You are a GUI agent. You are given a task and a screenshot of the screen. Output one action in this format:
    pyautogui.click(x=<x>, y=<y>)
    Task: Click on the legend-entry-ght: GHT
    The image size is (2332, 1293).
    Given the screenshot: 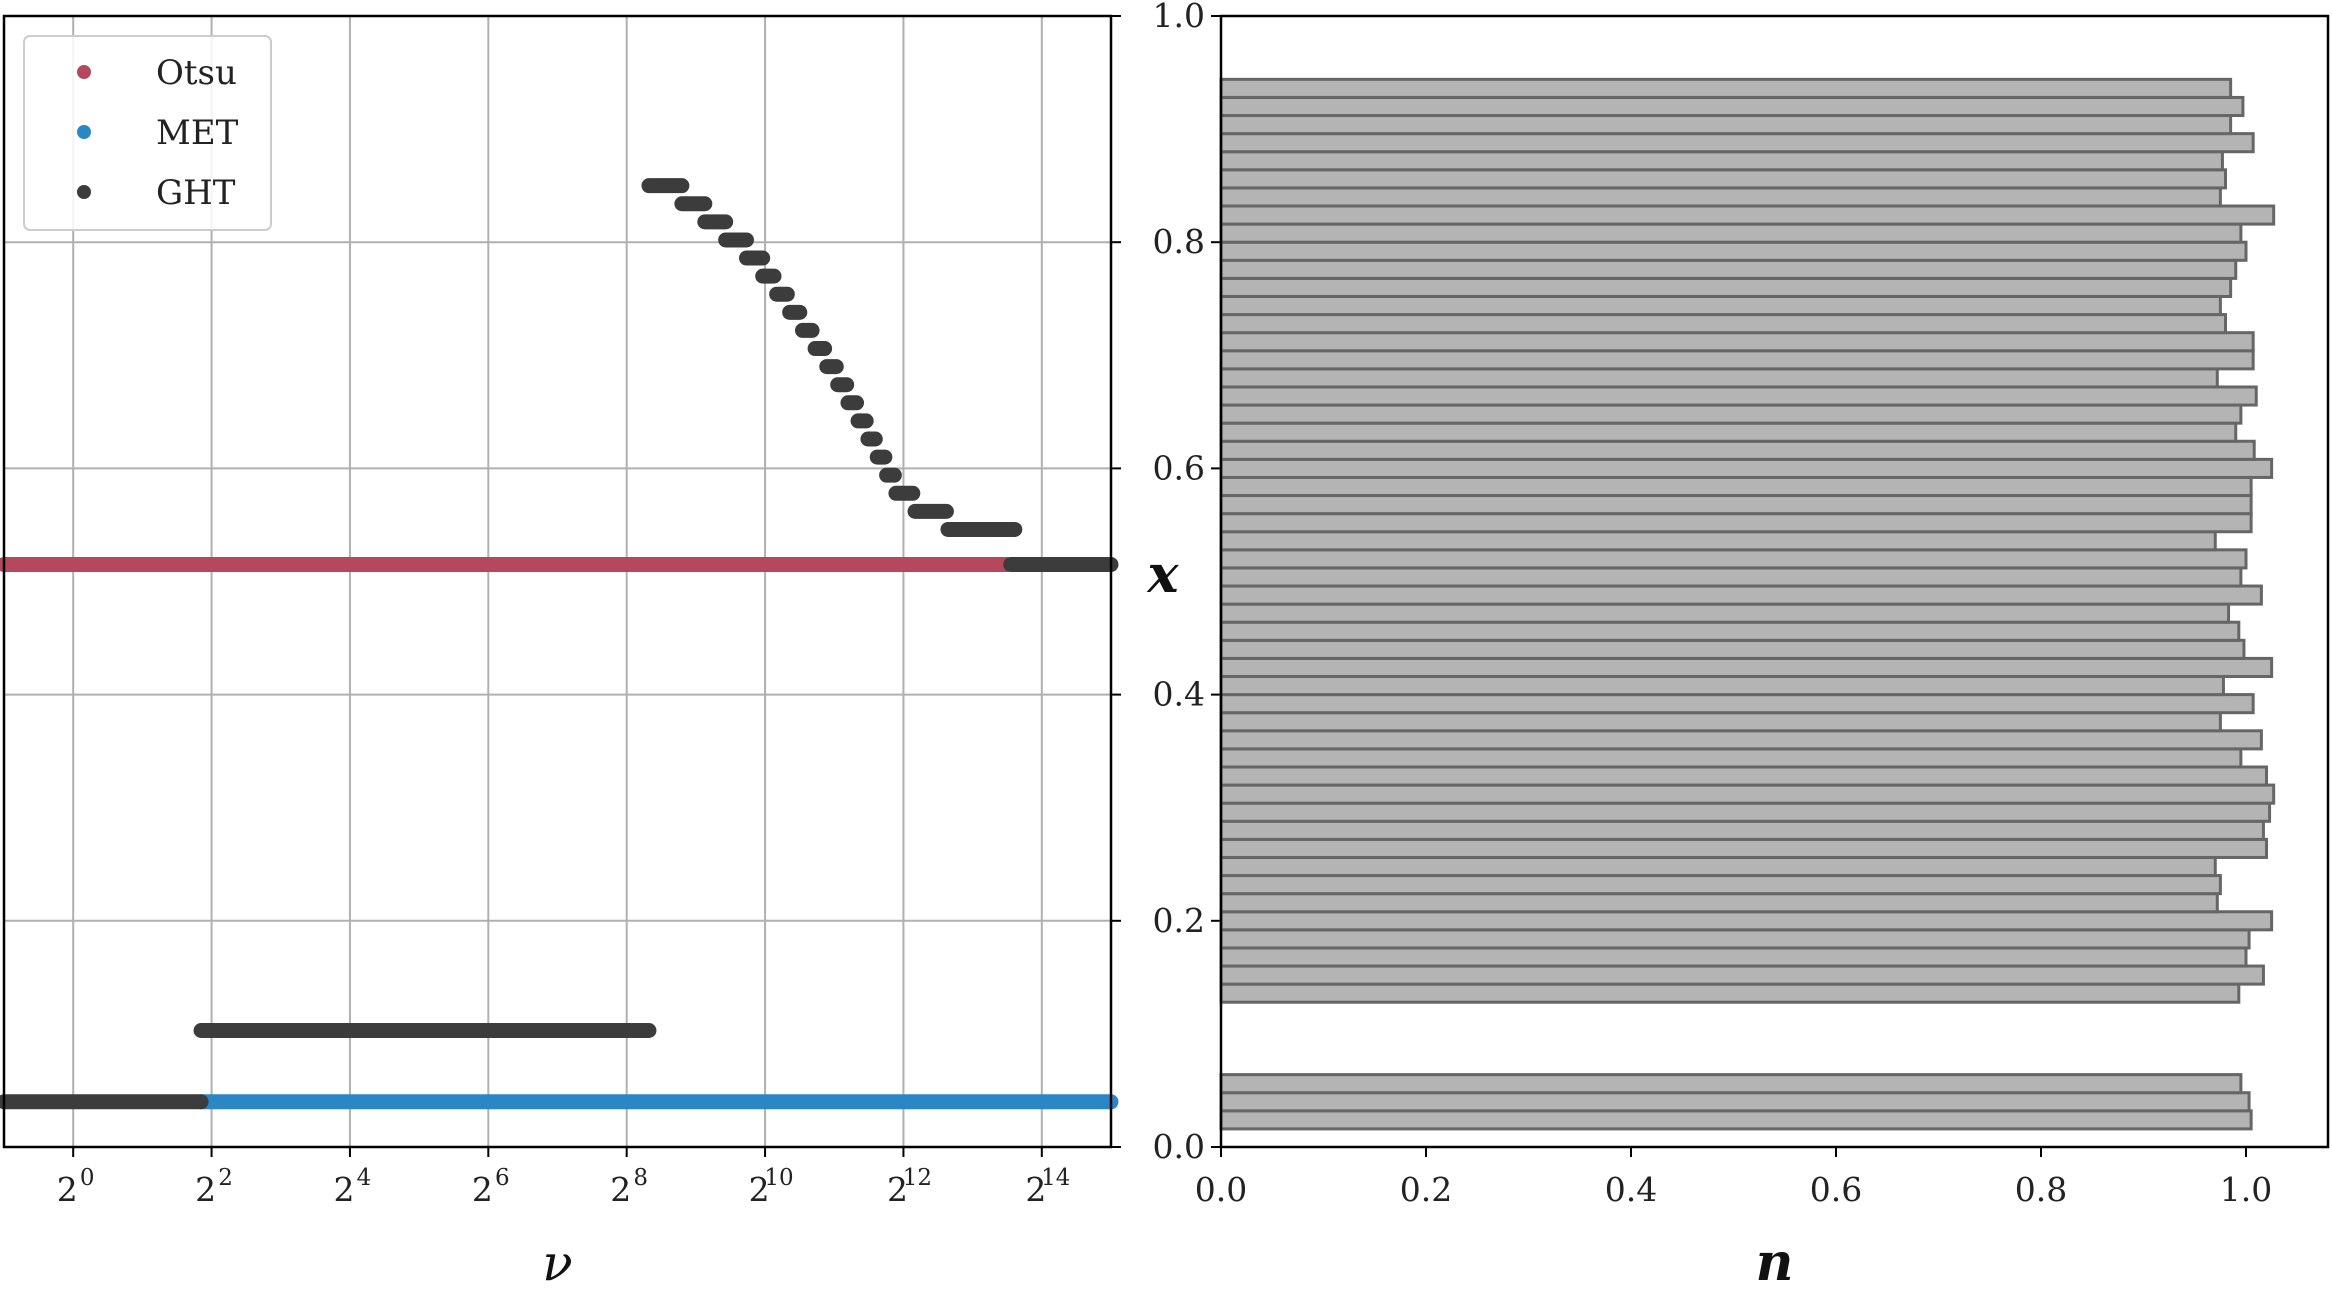 What is the action you would take?
    pyautogui.click(x=156, y=193)
    